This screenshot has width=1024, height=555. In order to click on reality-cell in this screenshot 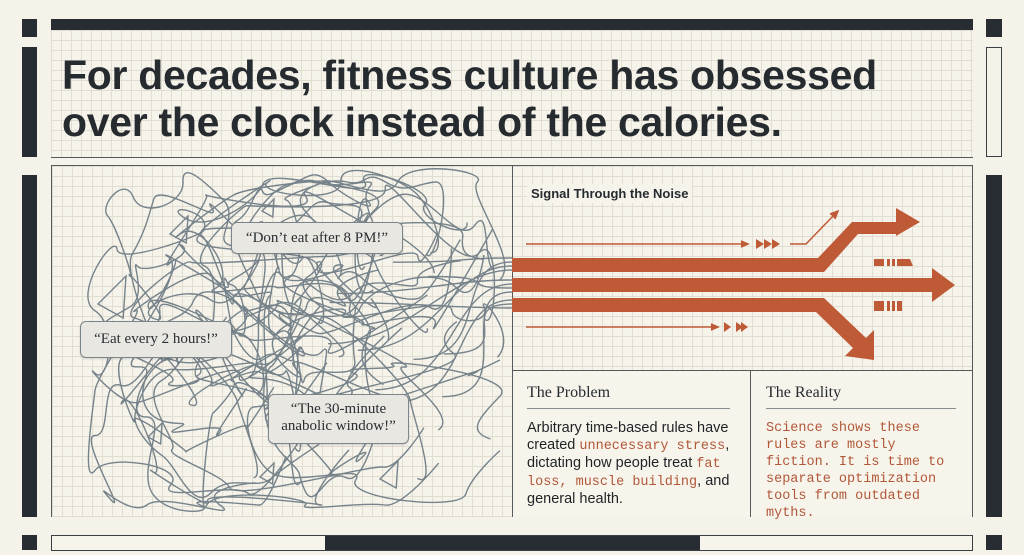, I will do `click(861, 444)`.